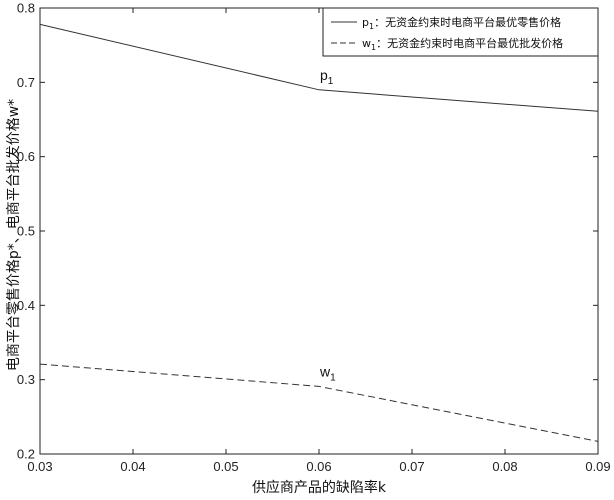 The image size is (614, 500). I want to click on legend-symbol: w, so click(366, 43).